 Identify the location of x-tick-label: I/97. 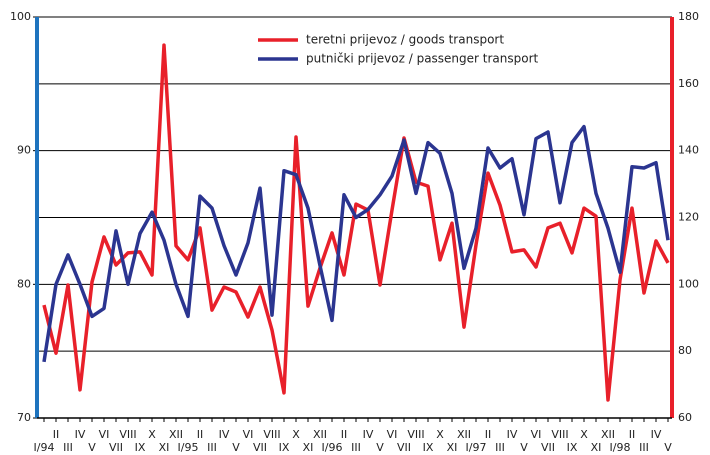
(476, 447).